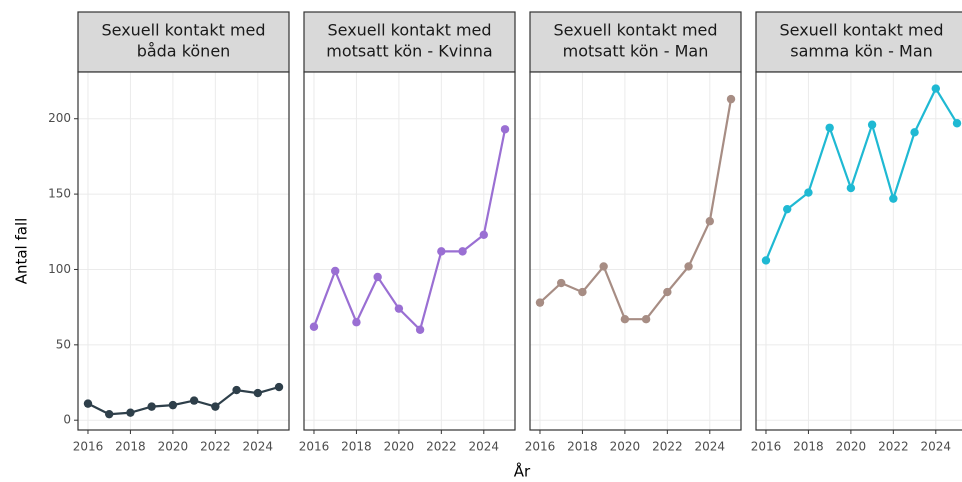 The image size is (962, 482). I want to click on strip-title: samma kön - Man, so click(861, 51).